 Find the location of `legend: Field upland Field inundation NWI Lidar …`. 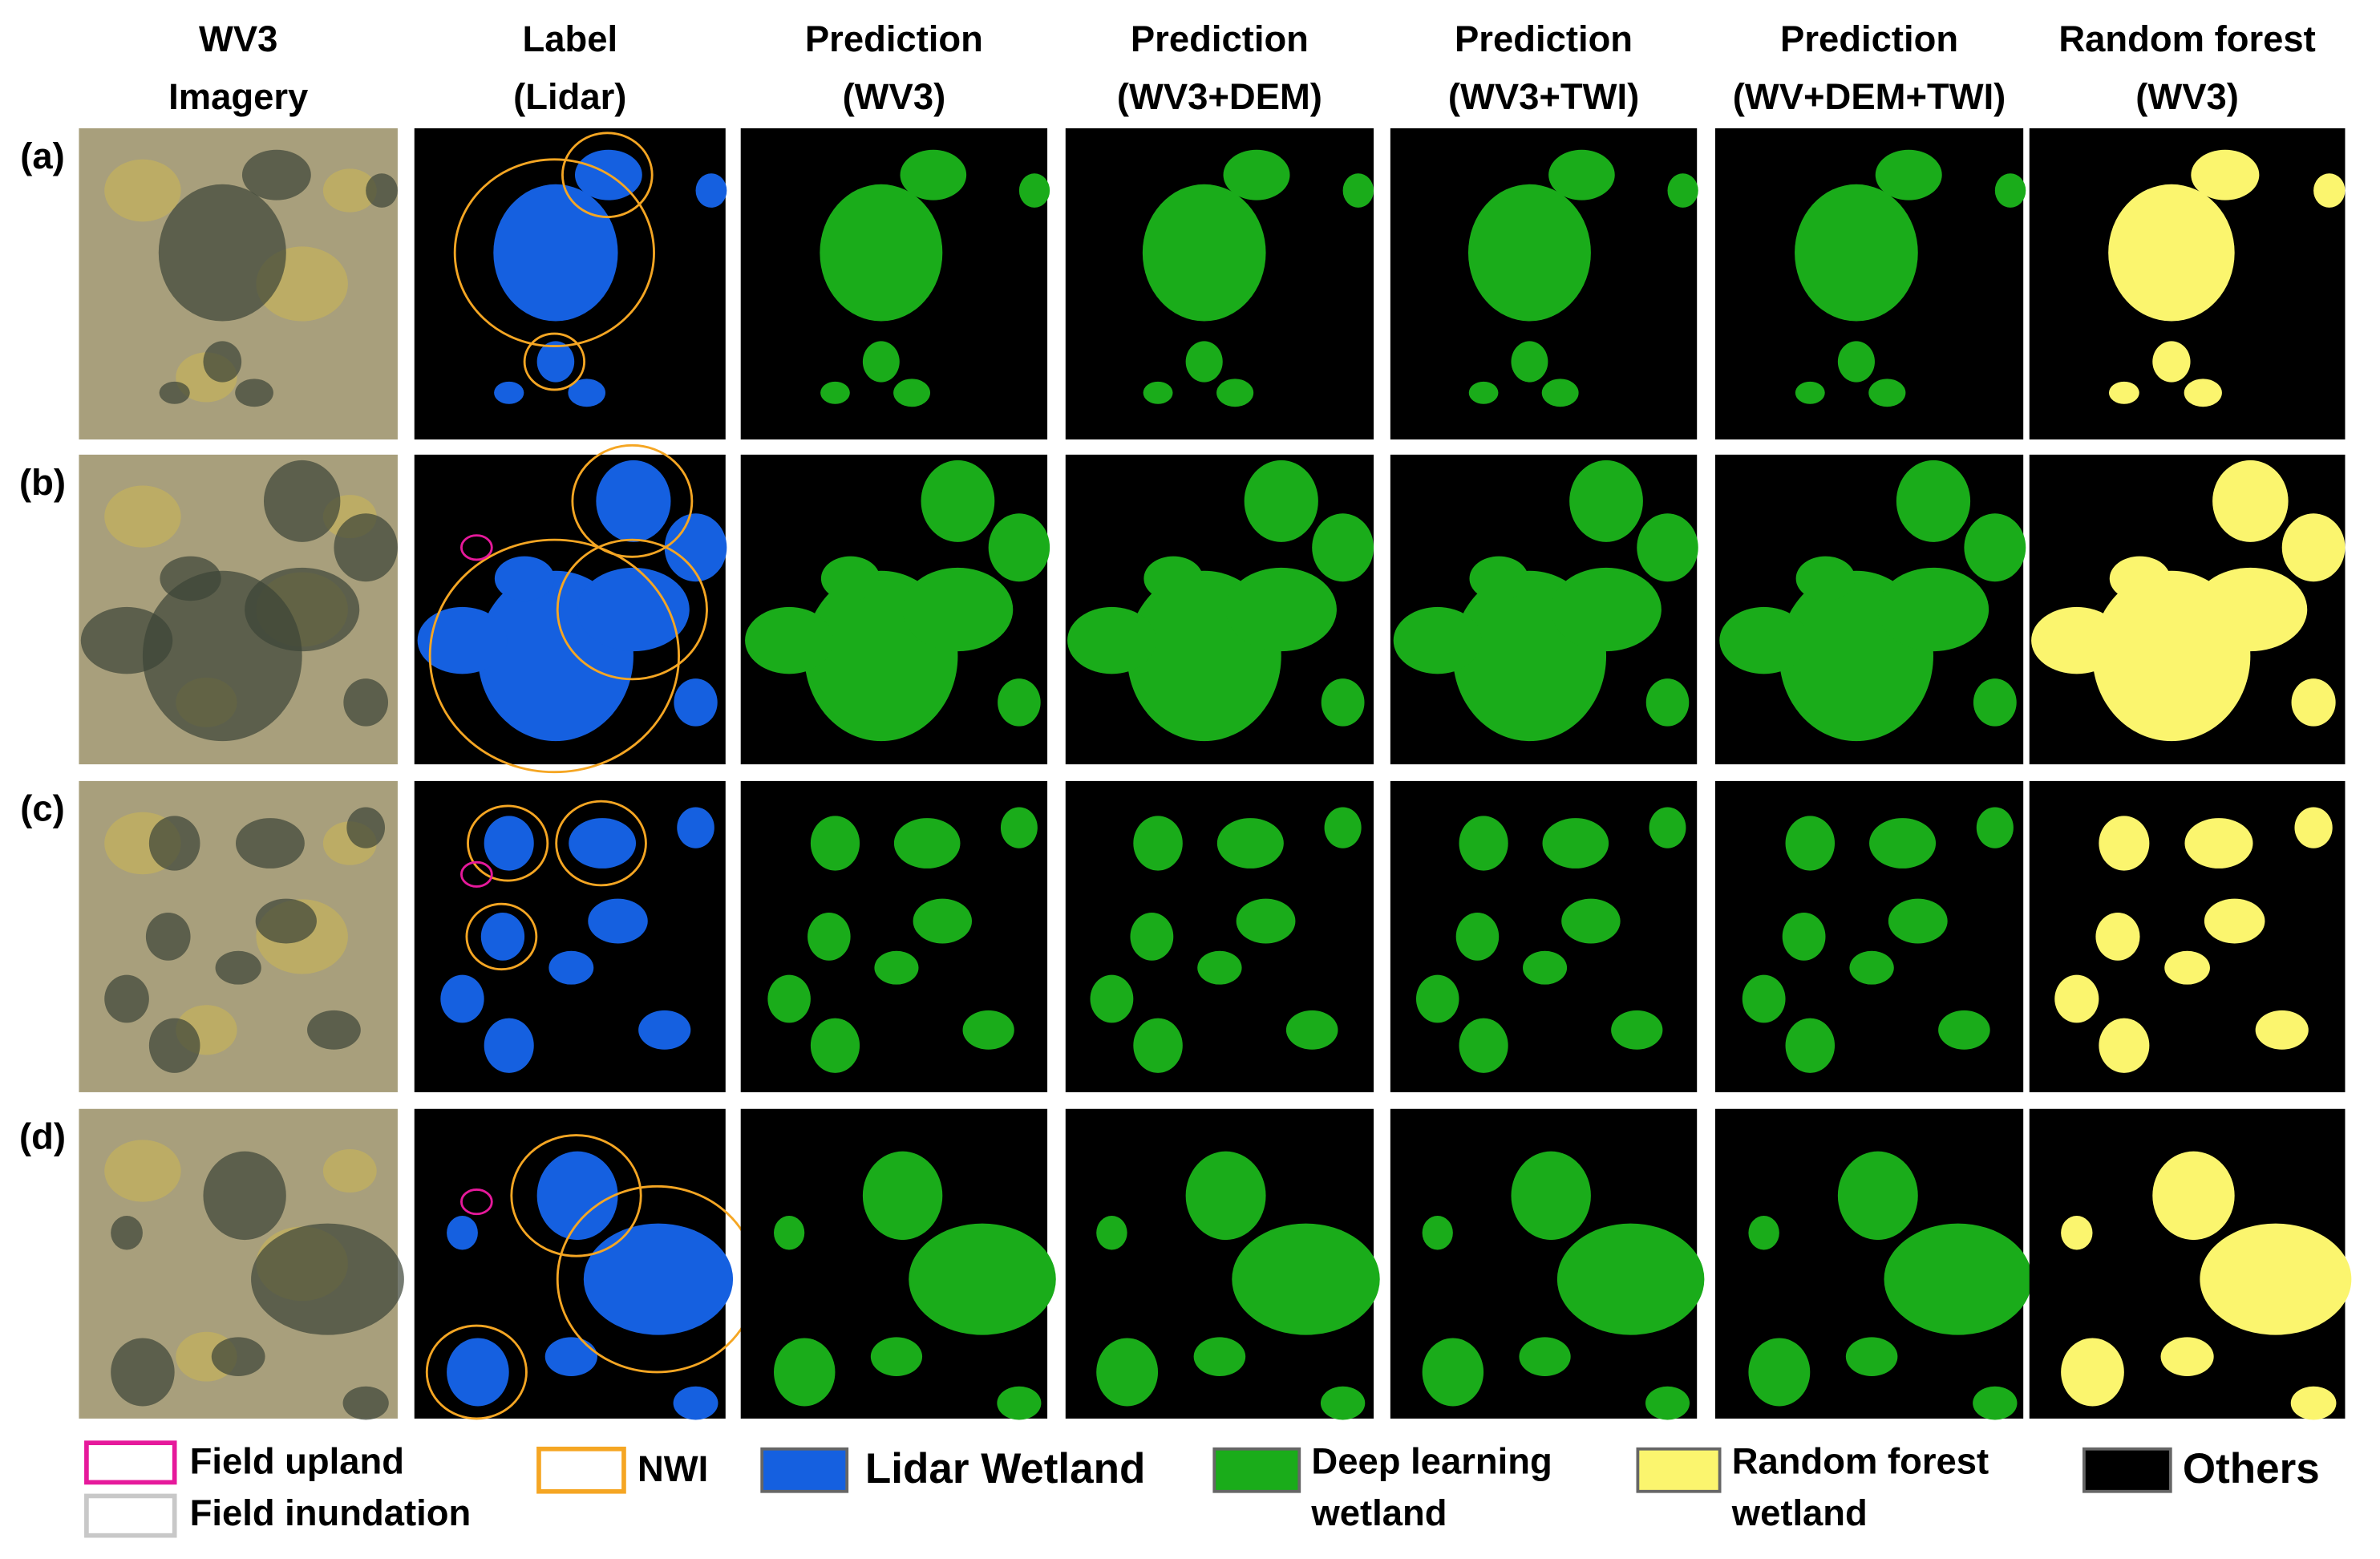

legend: Field upland Field inundation NWI Lidar … is located at coordinates (1202, 1489).